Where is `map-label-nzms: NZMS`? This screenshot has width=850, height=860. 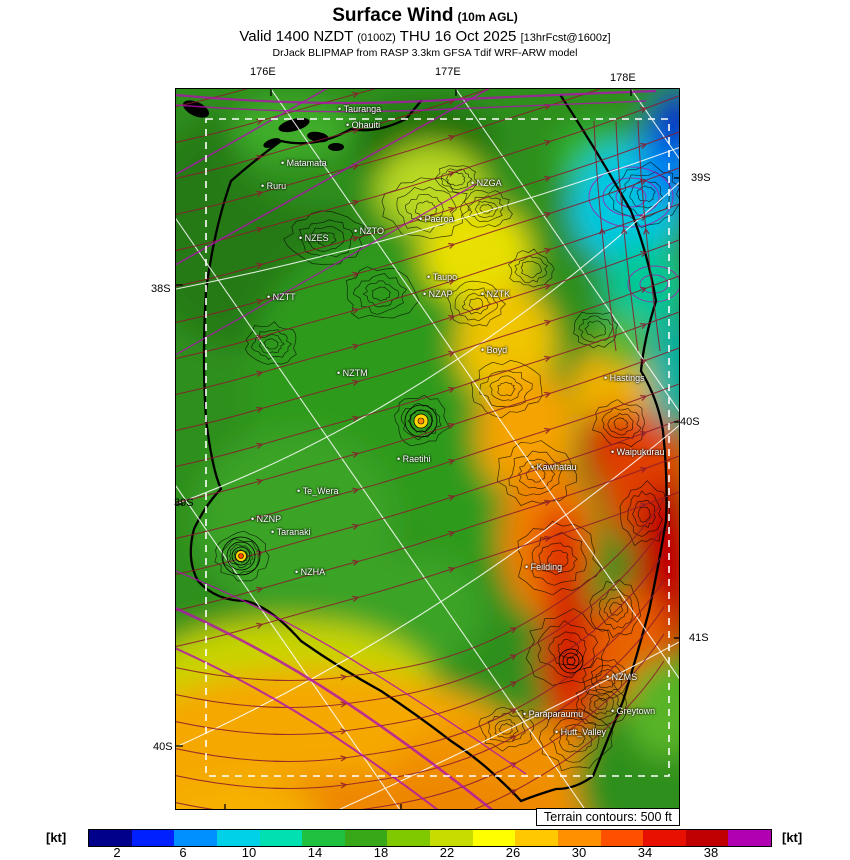
map-label-nzms: NZMS is located at coordinates (622, 677).